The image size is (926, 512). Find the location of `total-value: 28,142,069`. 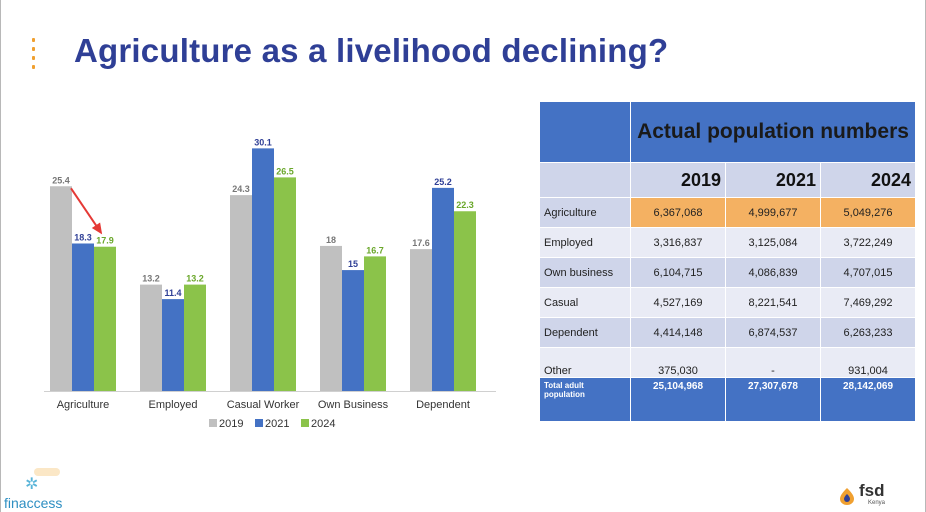

total-value: 28,142,069 is located at coordinates (868, 399).